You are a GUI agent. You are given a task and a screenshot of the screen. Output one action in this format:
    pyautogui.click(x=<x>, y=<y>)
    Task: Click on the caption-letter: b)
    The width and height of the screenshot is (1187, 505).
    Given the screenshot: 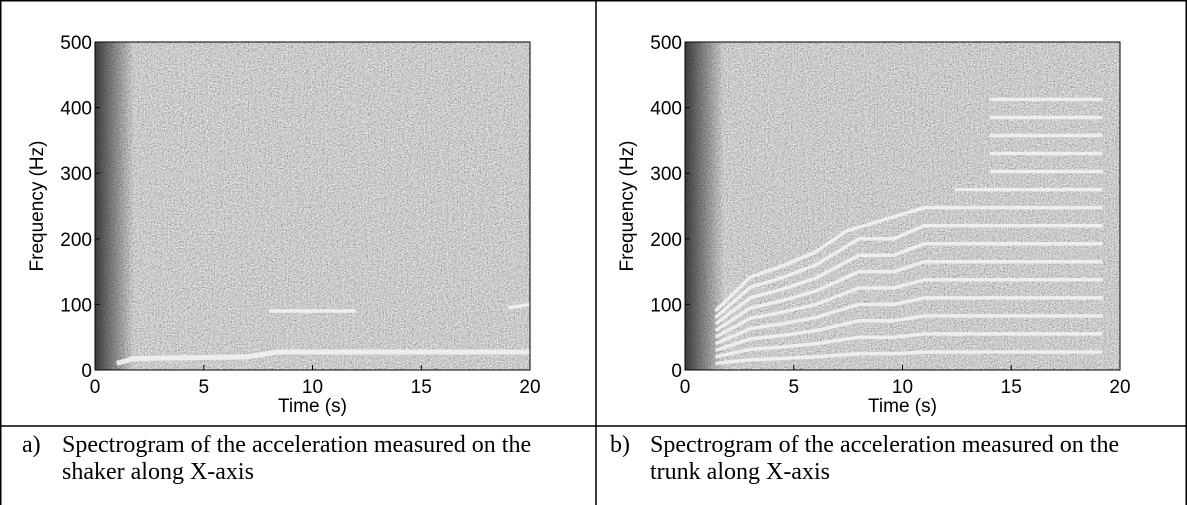 What is the action you would take?
    pyautogui.click(x=620, y=445)
    